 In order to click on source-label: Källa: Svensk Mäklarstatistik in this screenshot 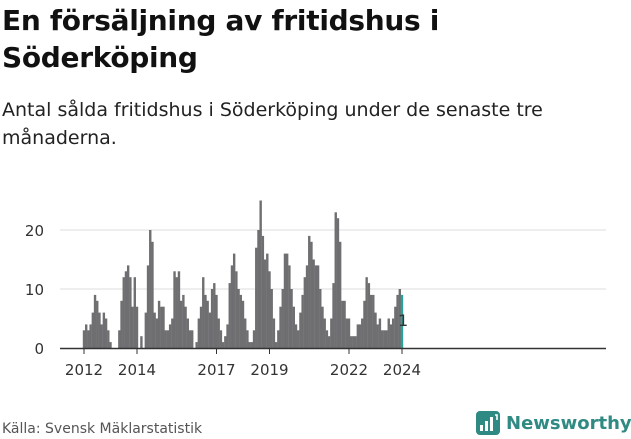, I will do `click(102, 429)`.